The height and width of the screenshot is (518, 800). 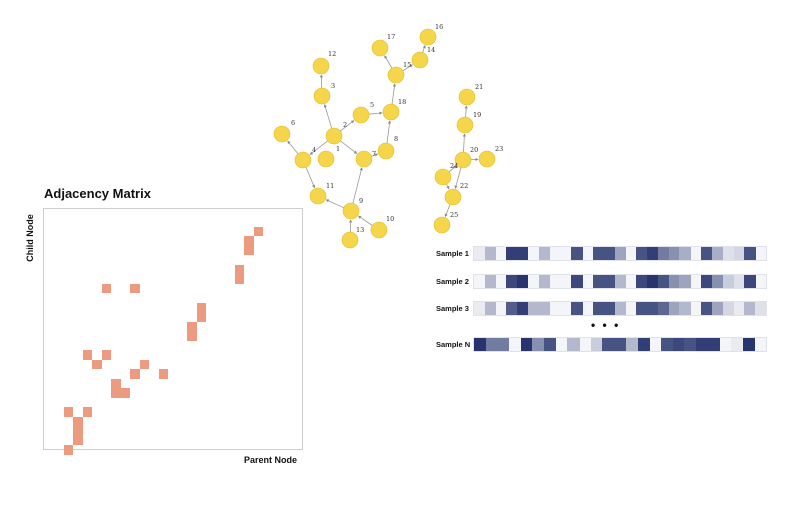 What do you see at coordinates (407, 65) in the screenshot?
I see `node-label: 15` at bounding box center [407, 65].